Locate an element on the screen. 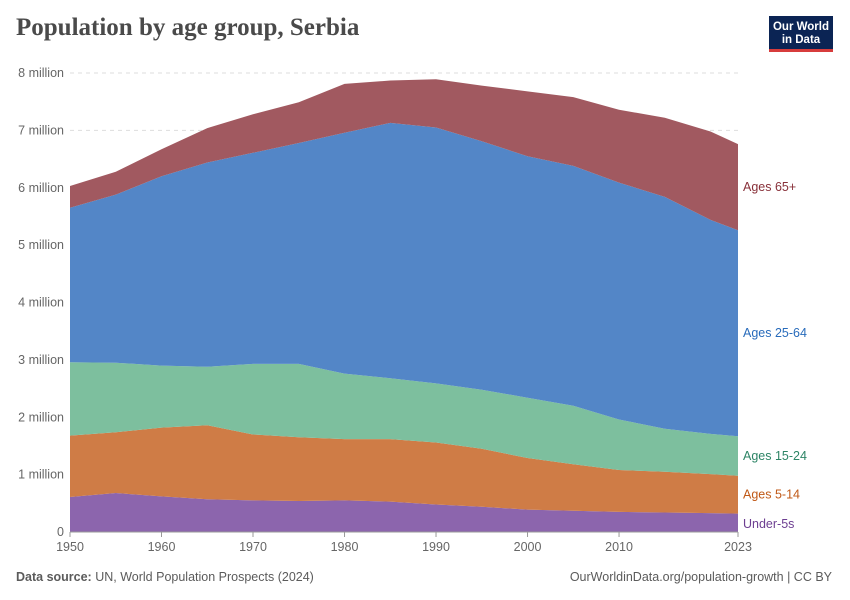  logo-accent-bar is located at coordinates (801, 50).